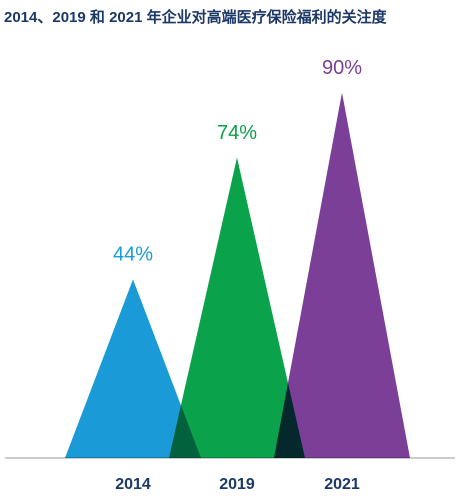  I want to click on value-label: 90%, so click(342, 68).